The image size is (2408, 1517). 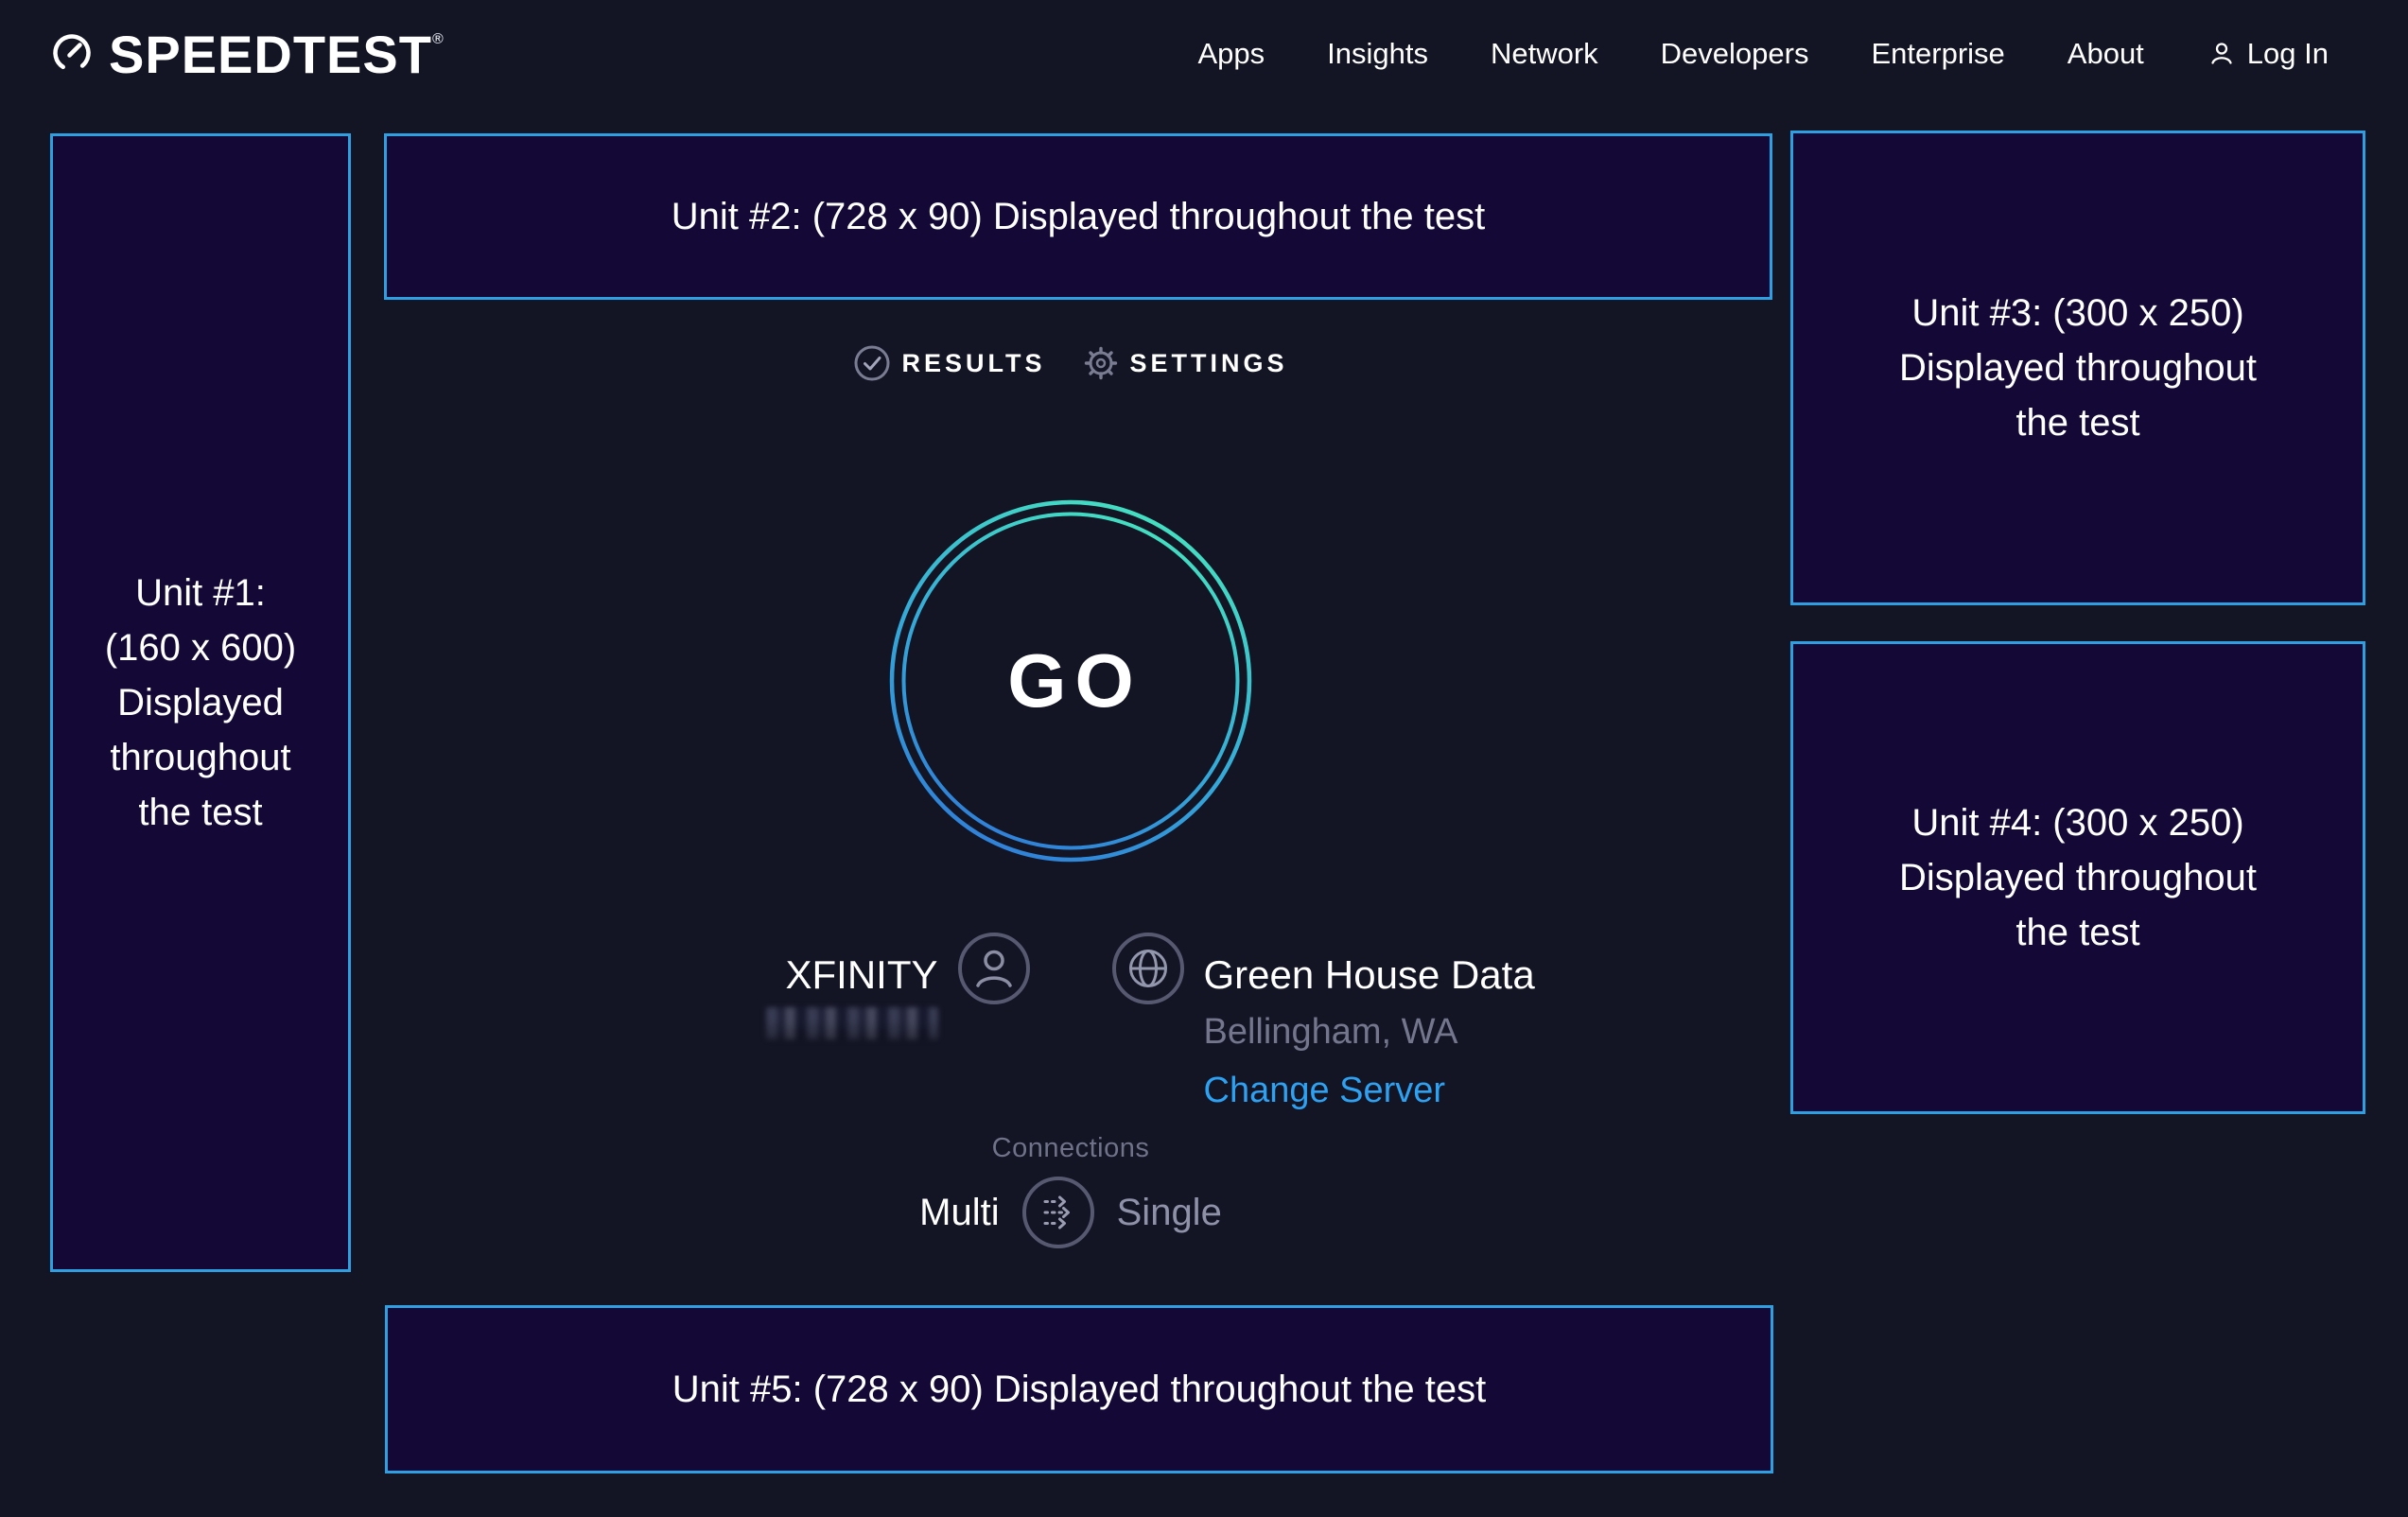 What do you see at coordinates (1209, 362) in the screenshot?
I see `tab-settings-label: SETTINGS` at bounding box center [1209, 362].